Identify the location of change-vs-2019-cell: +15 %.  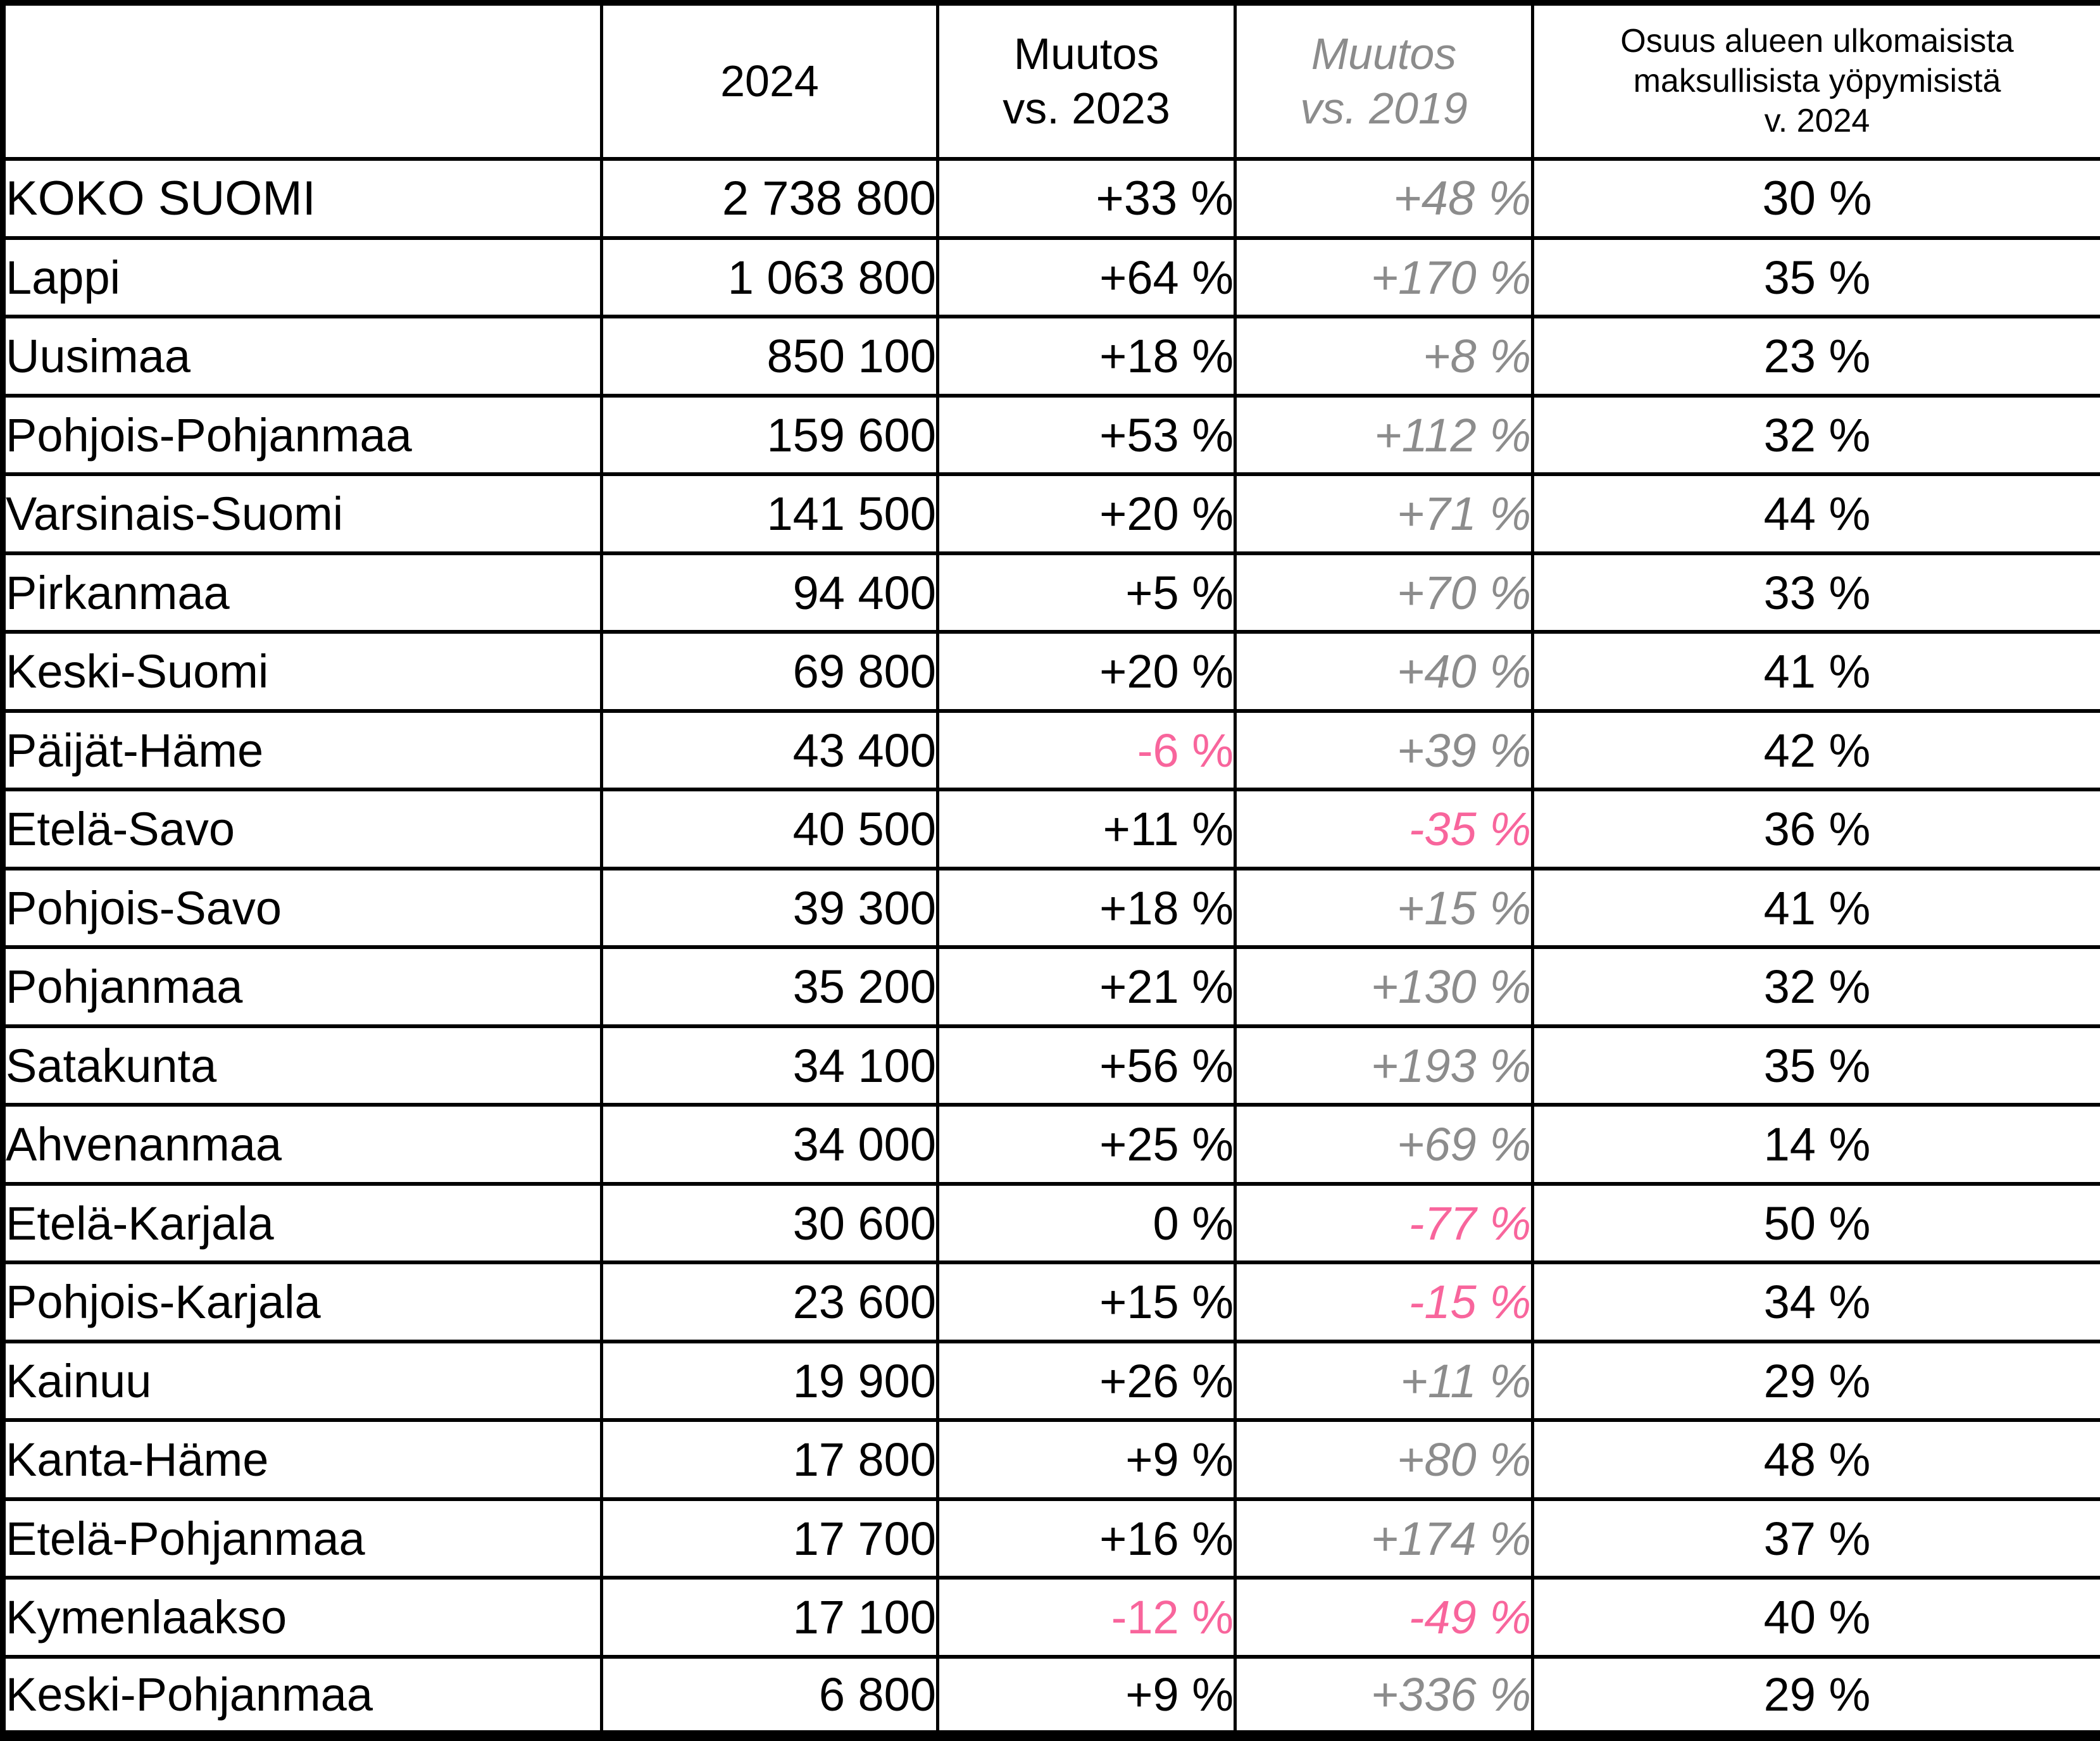
(1384, 908).